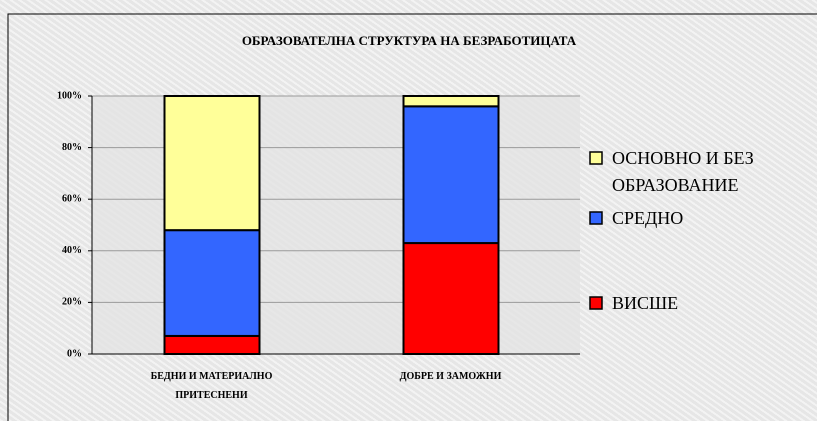  I want to click on chart-title: ОБРАЗОВАТЕЛНА СТРУКТУРА НА БЕЗРАБОТИЦАТА, so click(409, 40).